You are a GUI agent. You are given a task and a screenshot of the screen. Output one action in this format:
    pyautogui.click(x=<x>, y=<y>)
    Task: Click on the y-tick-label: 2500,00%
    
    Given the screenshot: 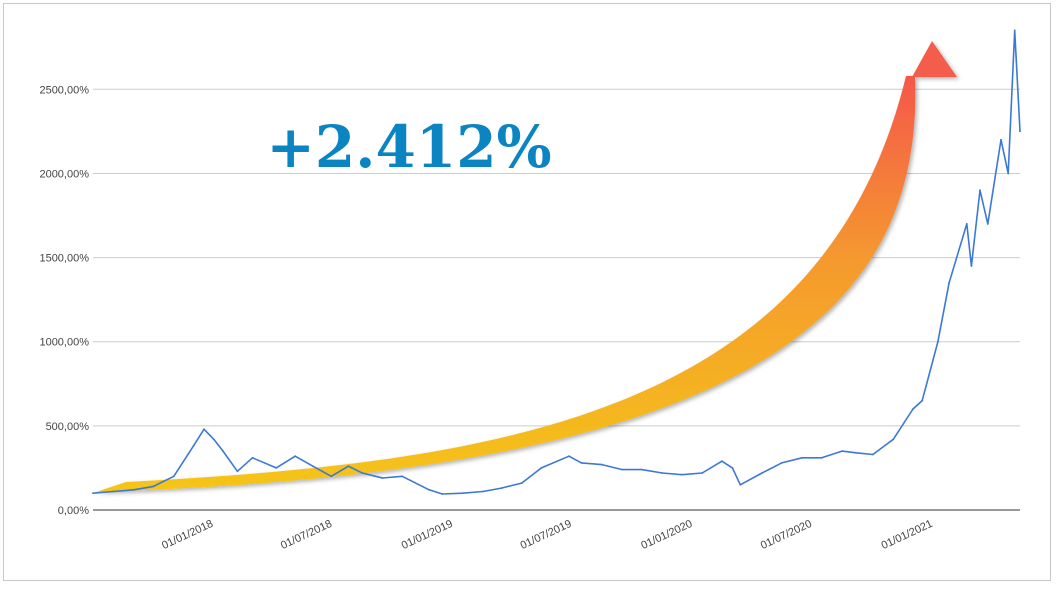 What is the action you would take?
    pyautogui.click(x=64, y=90)
    